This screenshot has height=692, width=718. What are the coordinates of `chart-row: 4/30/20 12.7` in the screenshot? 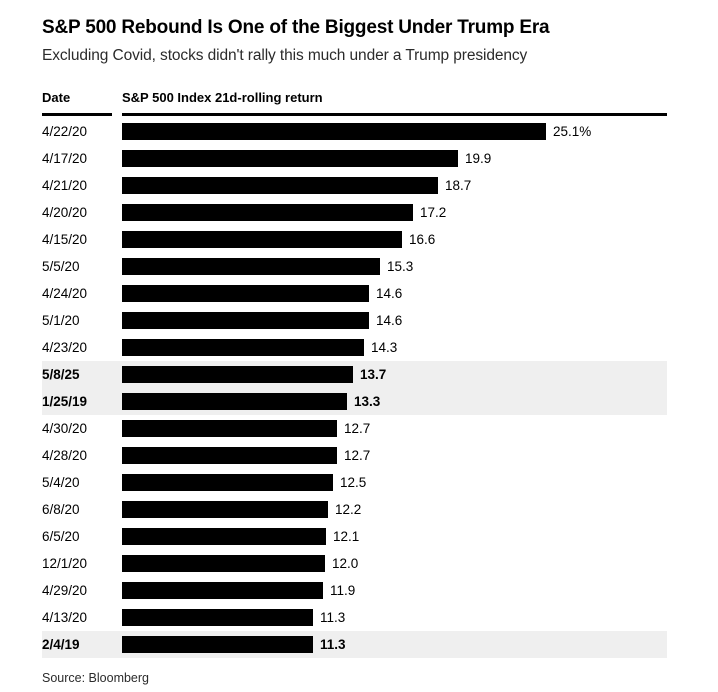 It's located at (354, 428).